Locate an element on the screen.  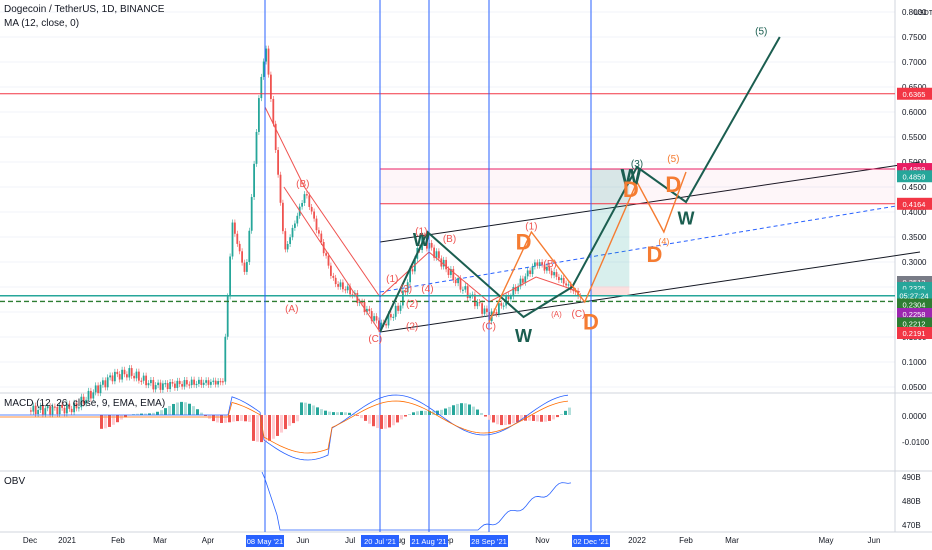
macd-pane is located at coordinates (285, 427).